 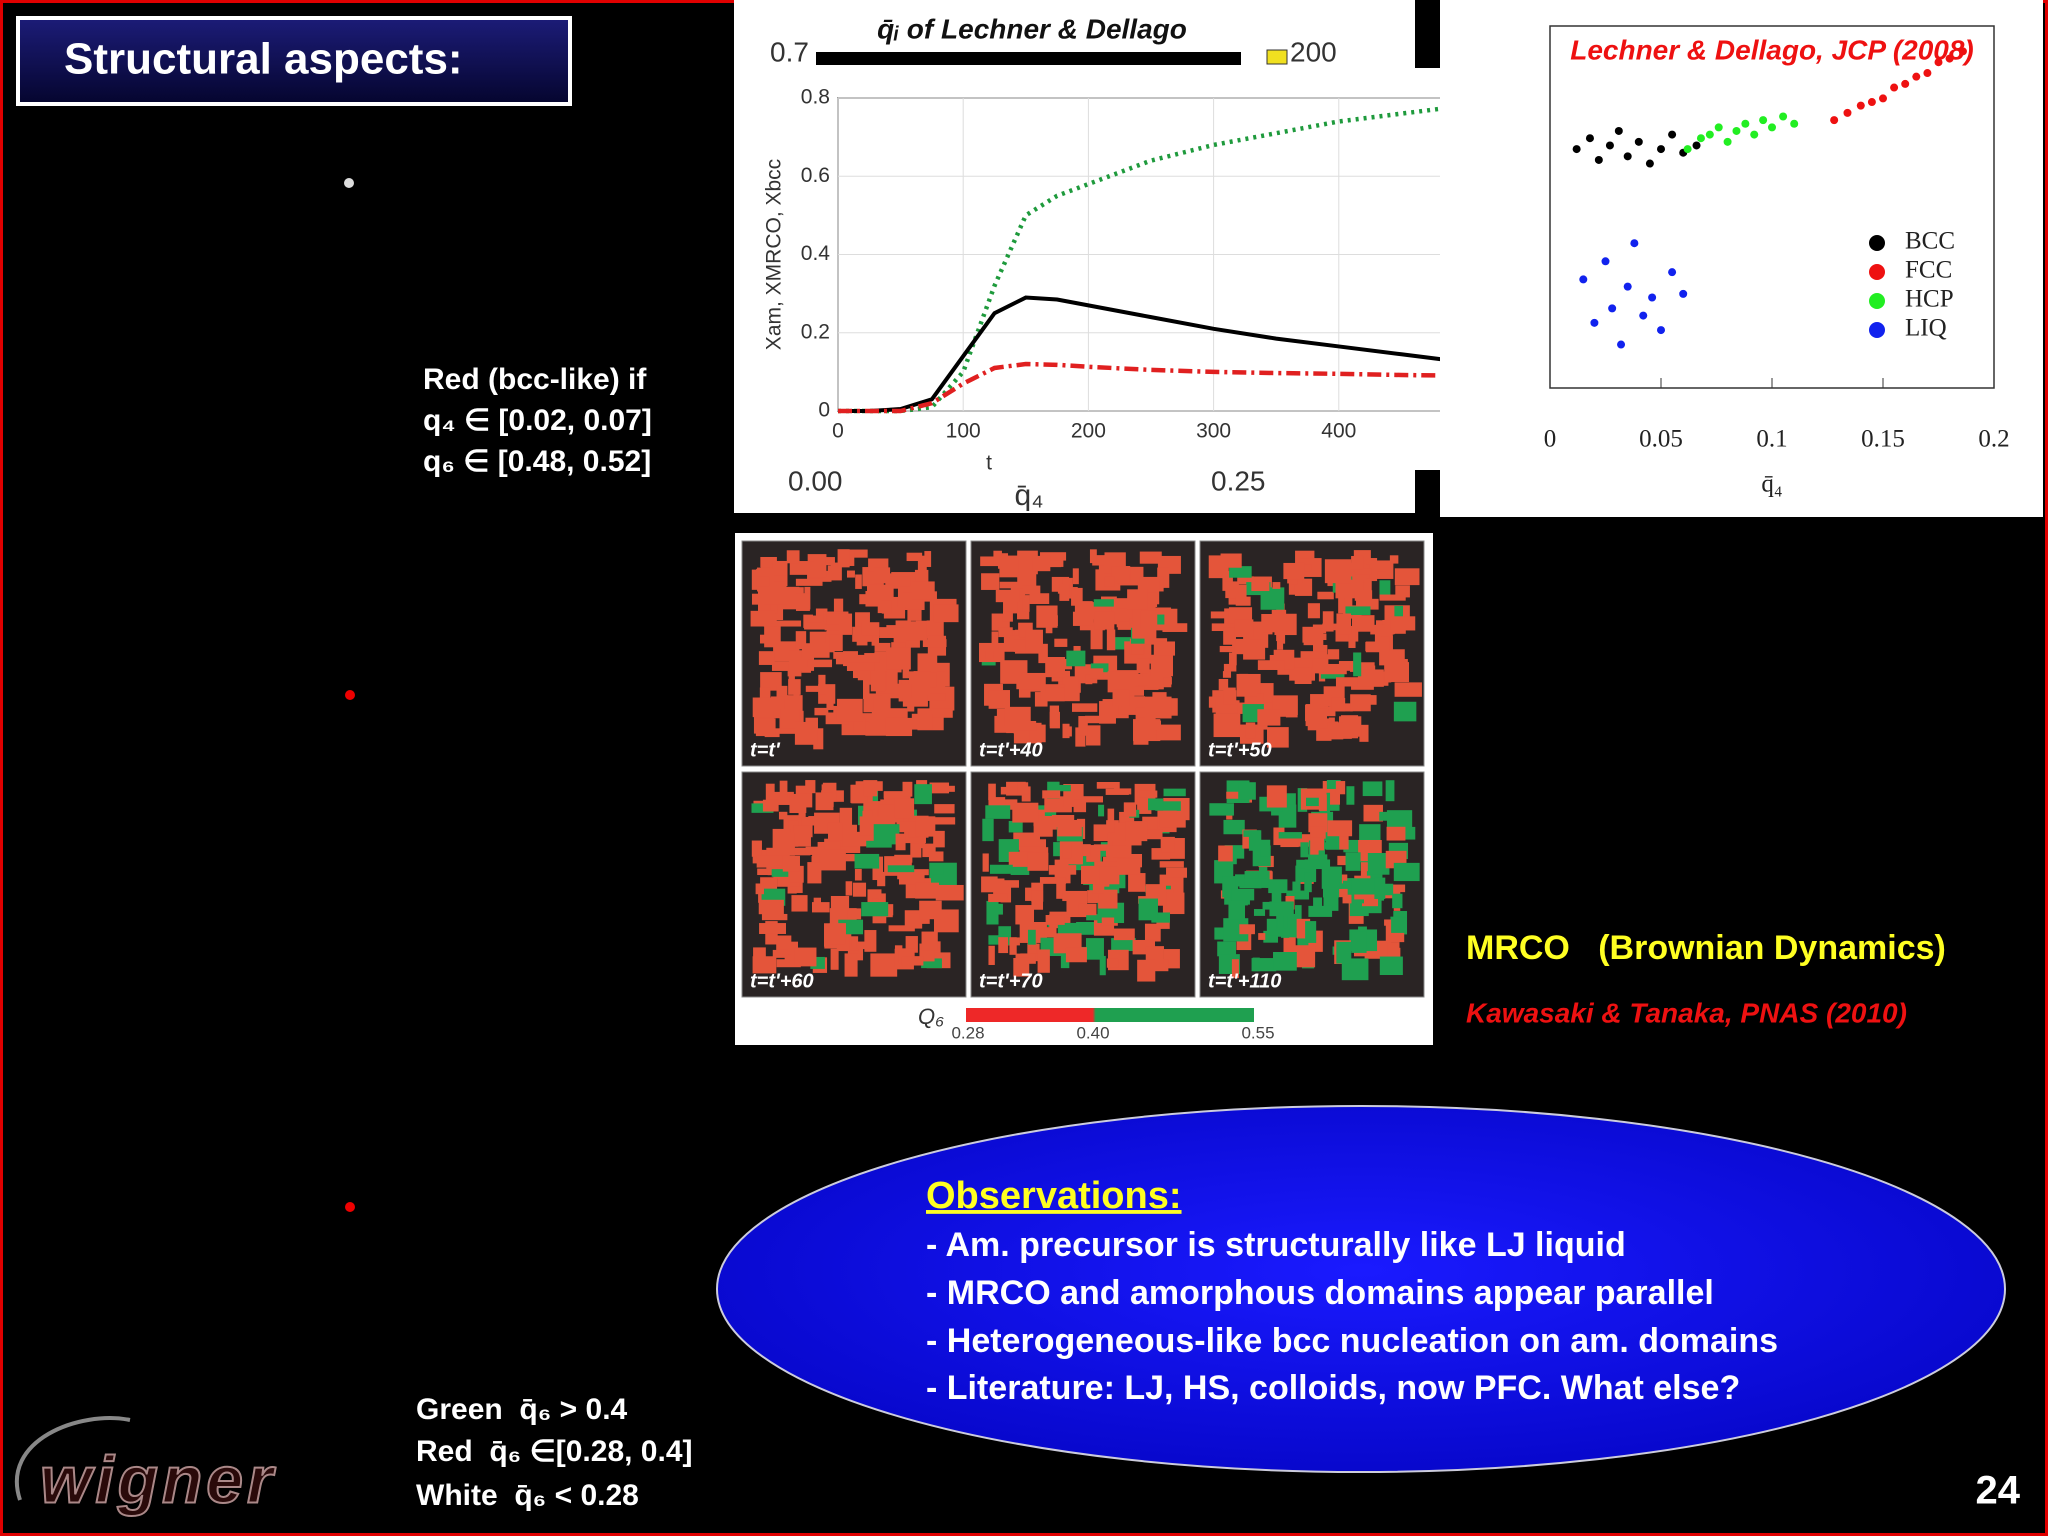 What do you see at coordinates (963, 431) in the screenshot?
I see `x-tick-label: 100` at bounding box center [963, 431].